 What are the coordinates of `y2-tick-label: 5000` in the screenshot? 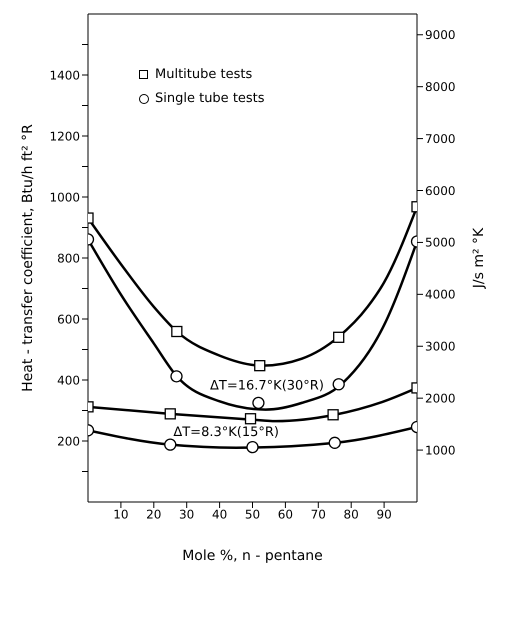 It's located at (440, 243).